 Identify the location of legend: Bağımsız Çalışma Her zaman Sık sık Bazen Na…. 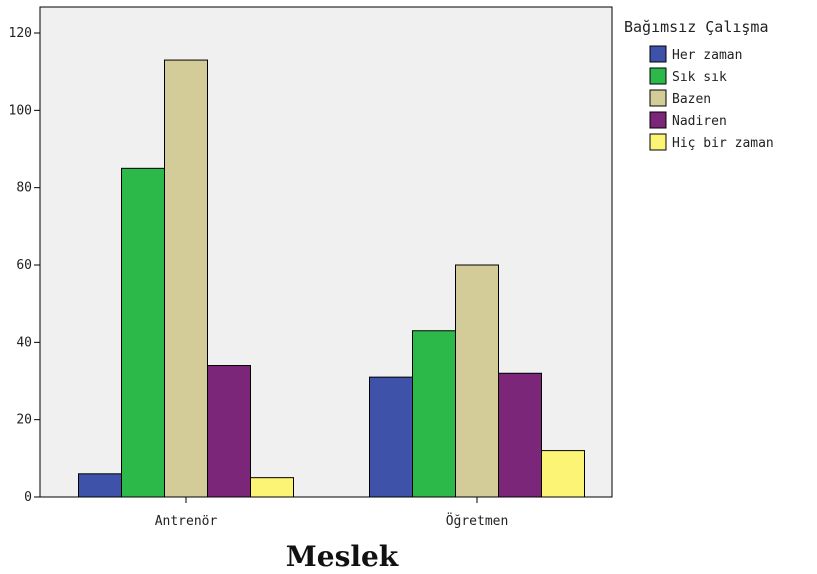
(699, 84).